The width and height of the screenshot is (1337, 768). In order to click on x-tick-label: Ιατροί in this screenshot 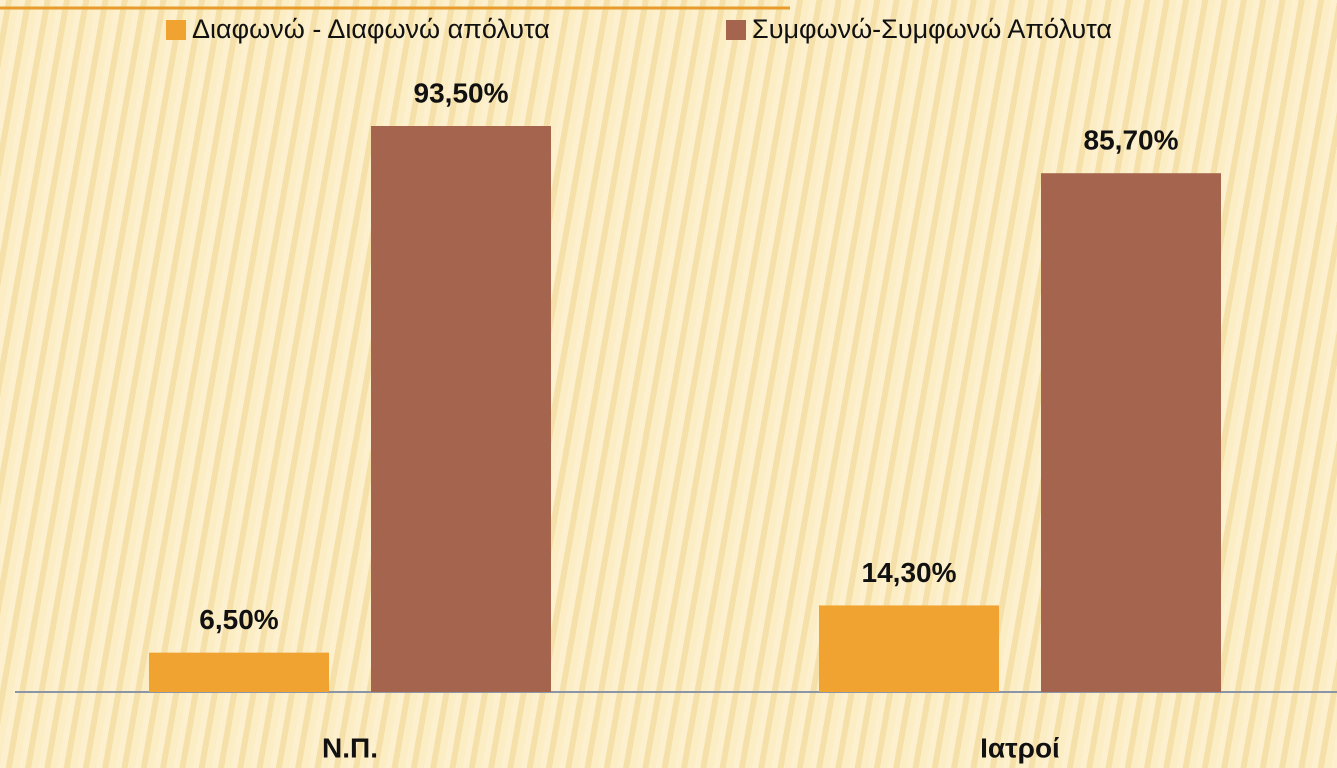, I will do `click(1020, 747)`.